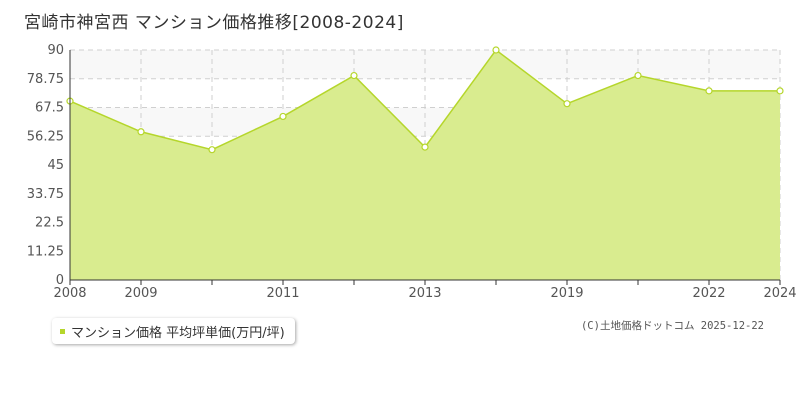 The height and width of the screenshot is (400, 800). Describe the element at coordinates (45, 251) in the screenshot. I see `y-tick-label: 11.25` at that location.